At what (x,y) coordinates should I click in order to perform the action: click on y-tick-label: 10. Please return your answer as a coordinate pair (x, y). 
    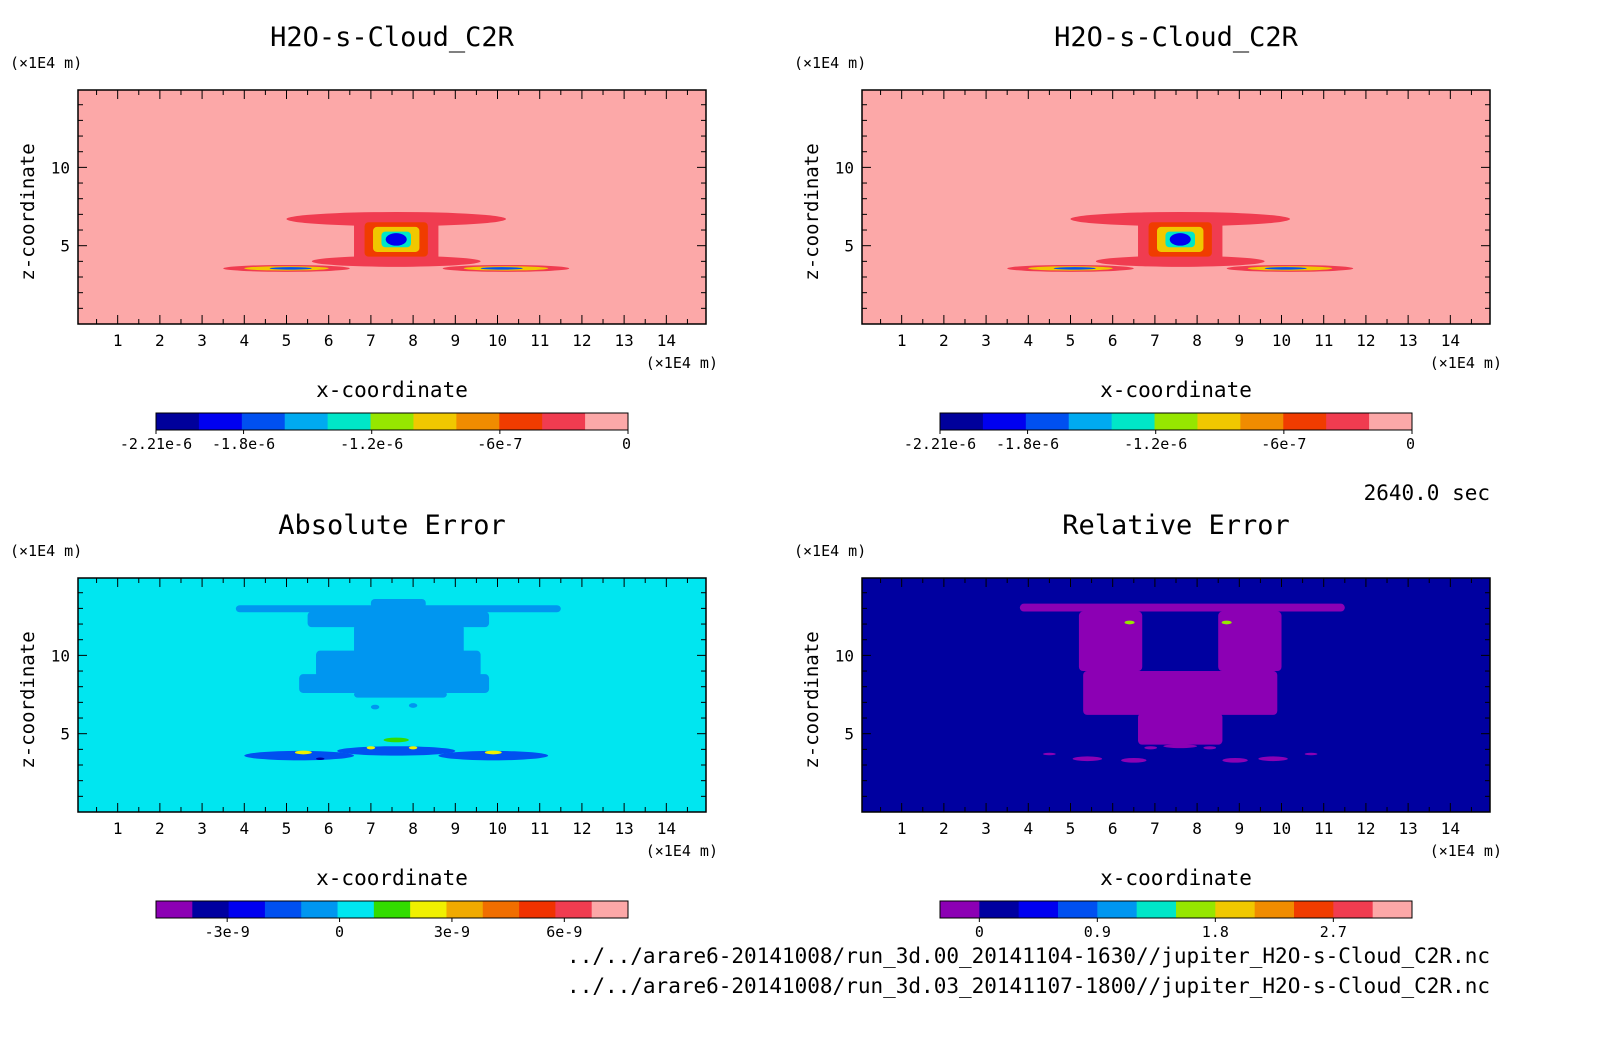
    Looking at the image, I should click on (844, 167).